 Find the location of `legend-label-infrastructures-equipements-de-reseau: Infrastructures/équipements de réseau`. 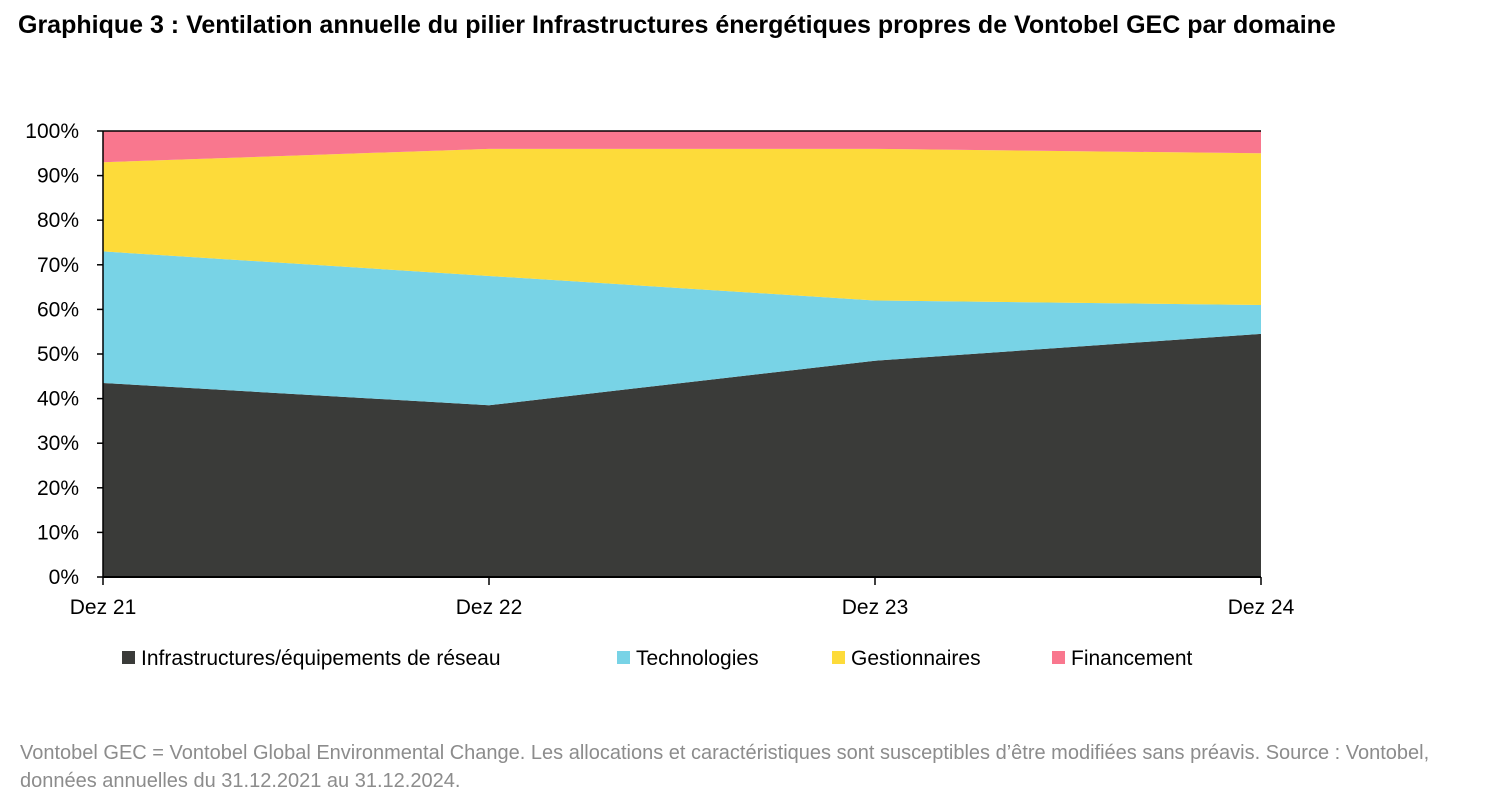

legend-label-infrastructures-equipements-de-reseau: Infrastructures/équipements de réseau is located at coordinates (321, 658).